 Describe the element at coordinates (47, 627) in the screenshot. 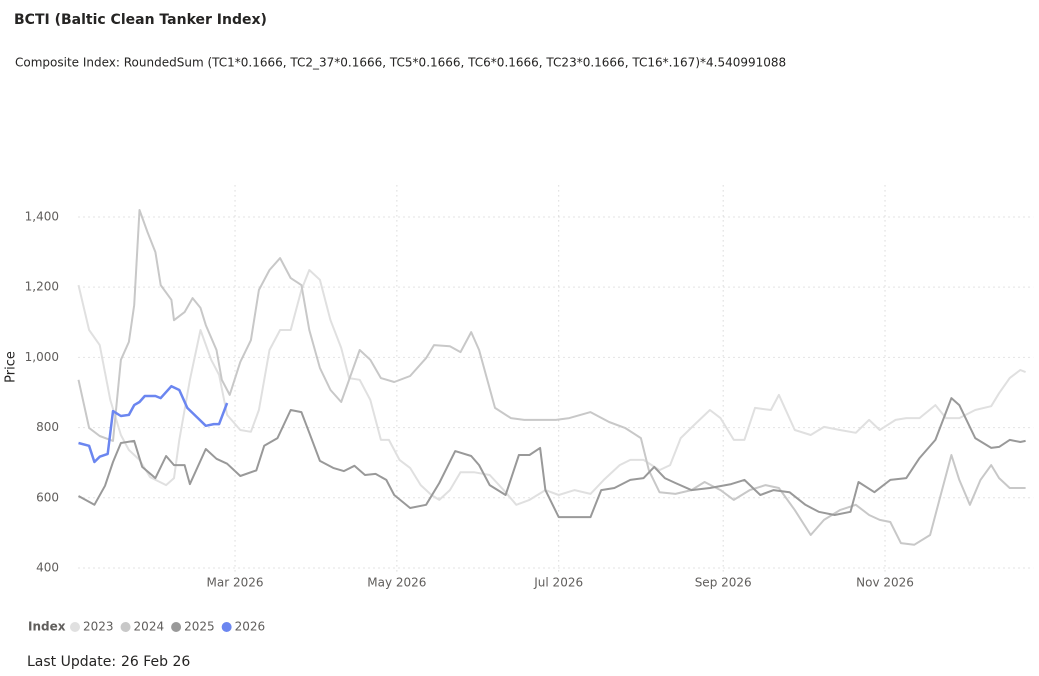

I see `legend-title: Index` at that location.